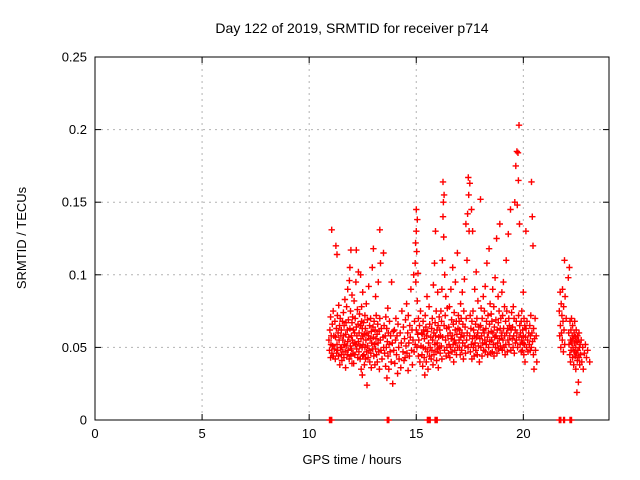 The image size is (640, 480). What do you see at coordinates (78, 129) in the screenshot?
I see `y-tick-label: 0.2` at bounding box center [78, 129].